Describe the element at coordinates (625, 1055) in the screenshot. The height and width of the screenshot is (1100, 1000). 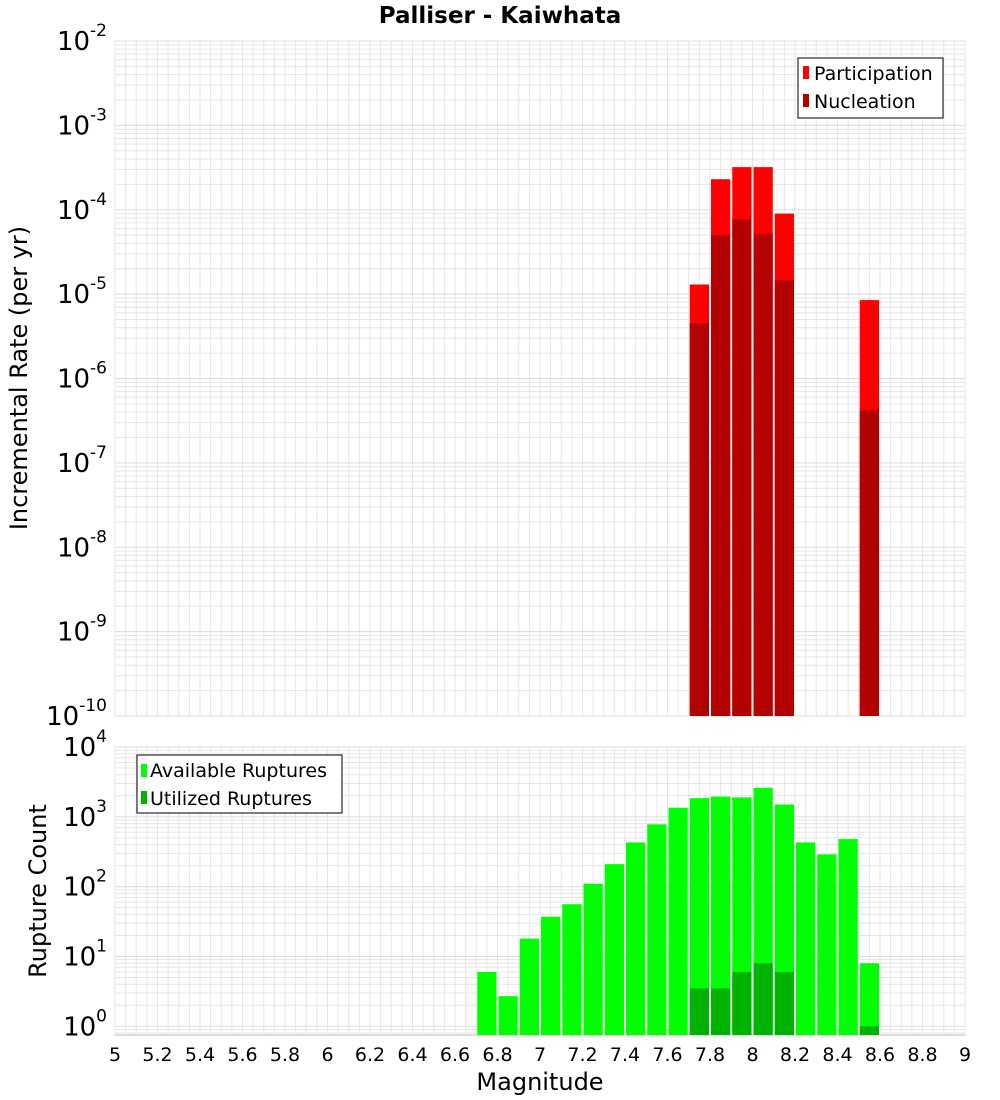
I see `x-tick-label: 7.4` at that location.